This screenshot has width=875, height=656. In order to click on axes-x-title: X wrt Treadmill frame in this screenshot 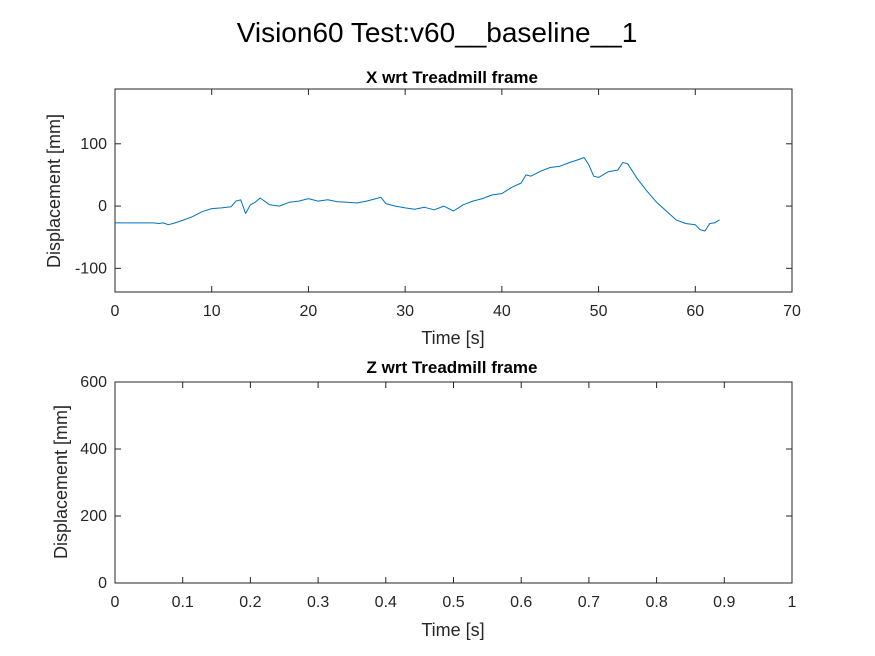, I will do `click(452, 77)`.